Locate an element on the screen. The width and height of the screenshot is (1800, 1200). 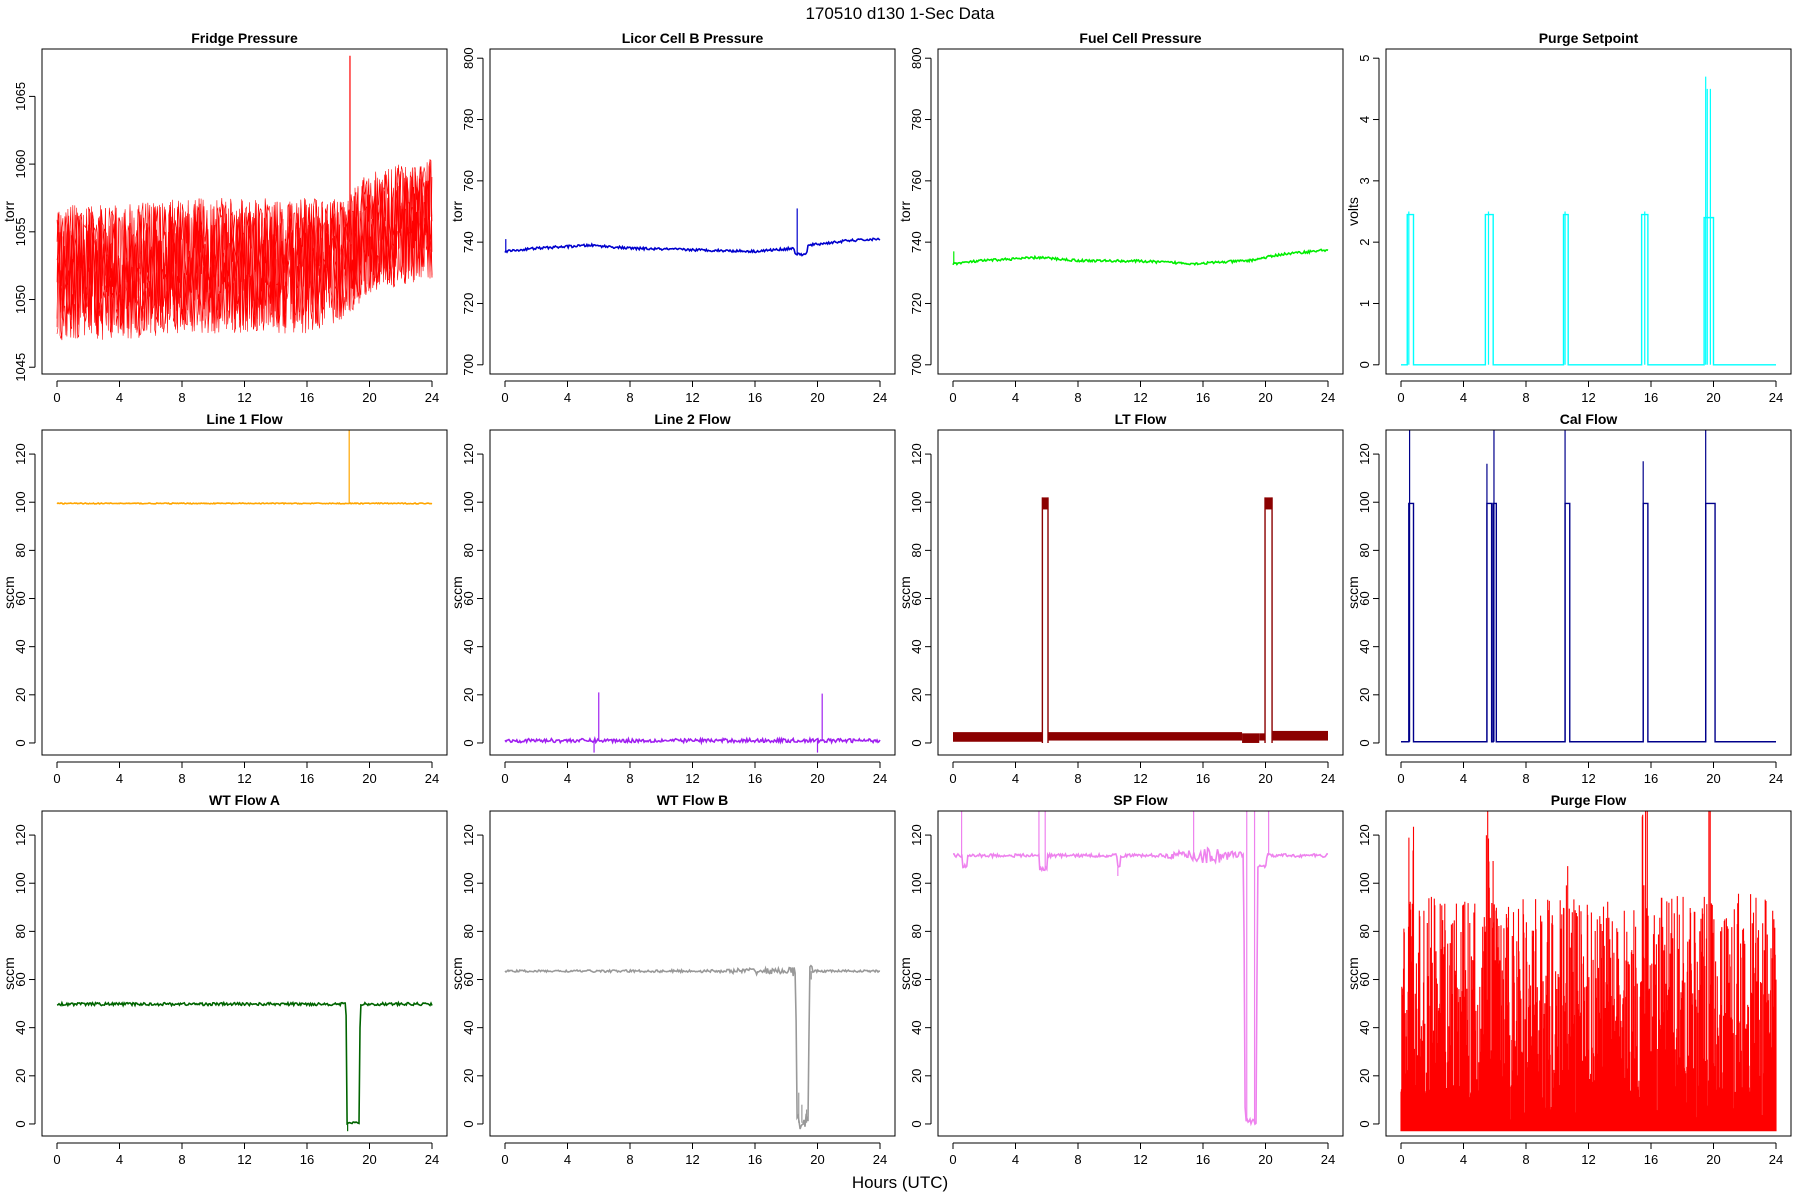
y-tick-label: 1055 is located at coordinates (20, 231).